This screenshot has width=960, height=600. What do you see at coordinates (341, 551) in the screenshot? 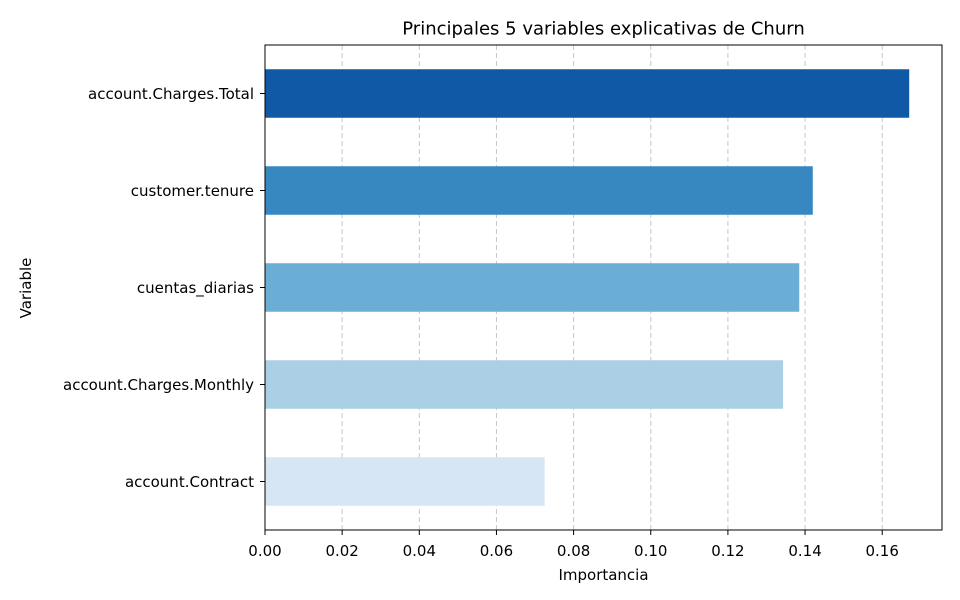
I see `x-tick-label: 0.02` at bounding box center [341, 551].